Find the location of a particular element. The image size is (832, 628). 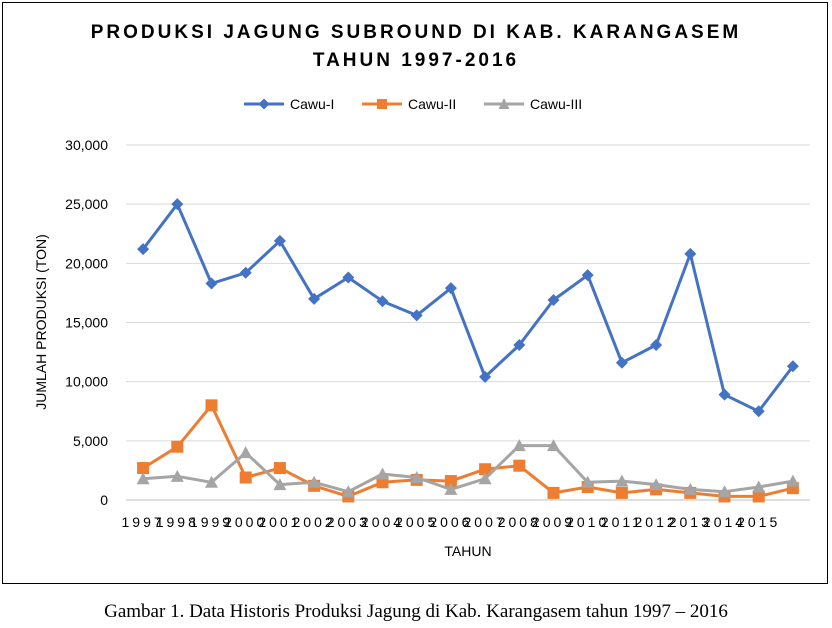

legend-item-cawu-iii: Cawu-III is located at coordinates (533, 104).